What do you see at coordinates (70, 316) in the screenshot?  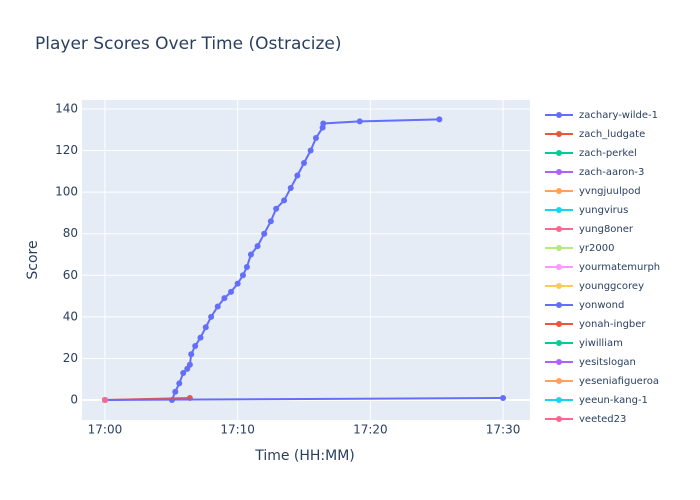 I see `y-tick-label: 40` at bounding box center [70, 316].